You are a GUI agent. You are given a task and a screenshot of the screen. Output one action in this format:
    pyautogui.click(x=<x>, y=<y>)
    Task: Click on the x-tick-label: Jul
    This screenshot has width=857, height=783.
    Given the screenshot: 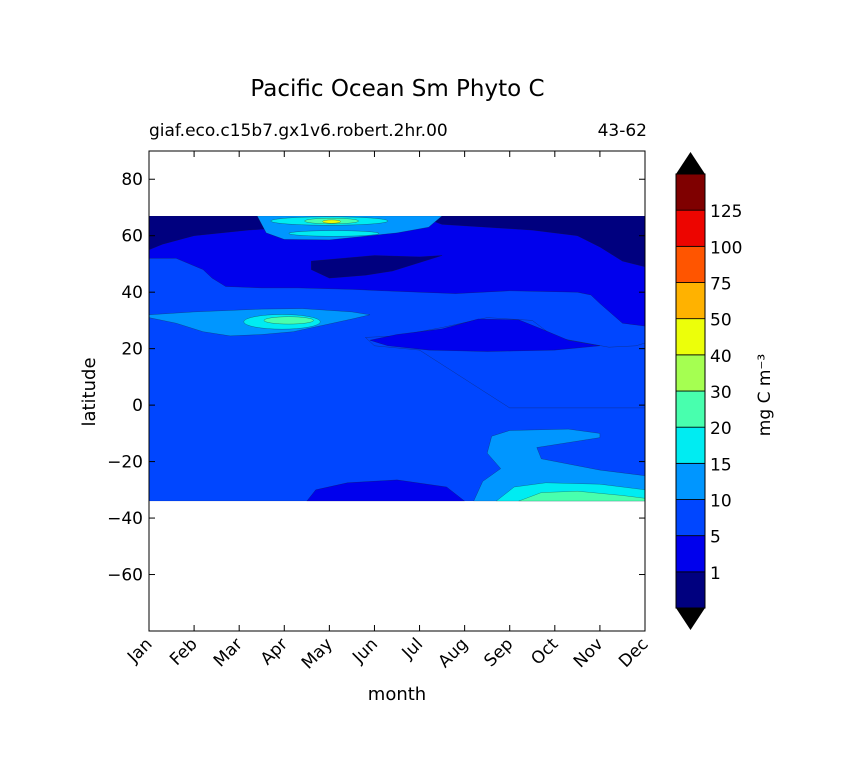 What is the action you would take?
    pyautogui.click(x=412, y=648)
    